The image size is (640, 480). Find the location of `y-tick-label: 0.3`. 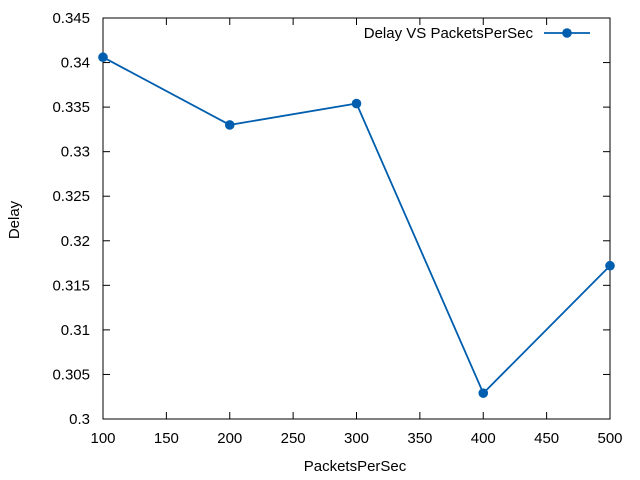

y-tick-label: 0.3 is located at coordinates (79, 419).